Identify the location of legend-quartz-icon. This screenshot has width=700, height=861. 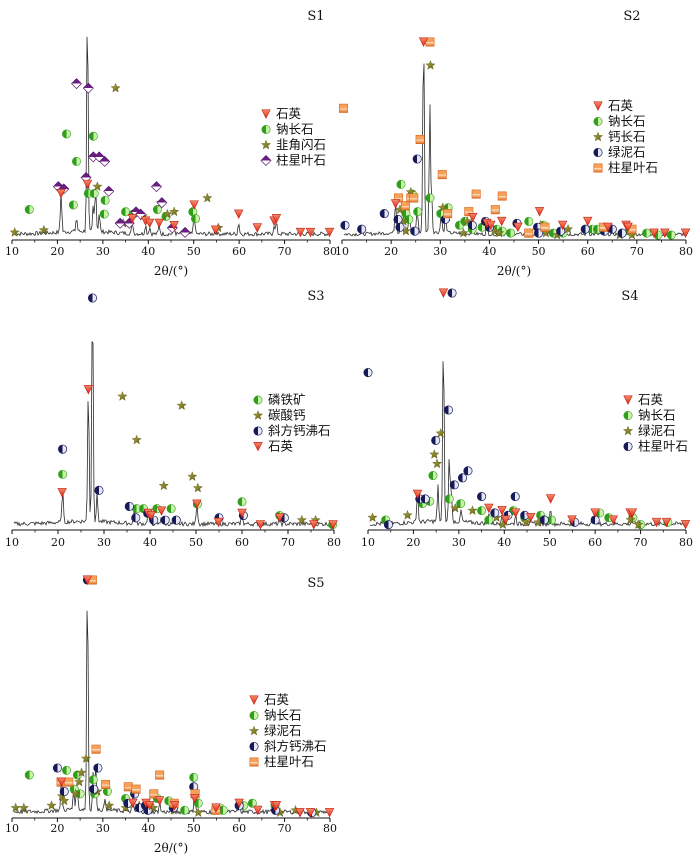
(628, 400).